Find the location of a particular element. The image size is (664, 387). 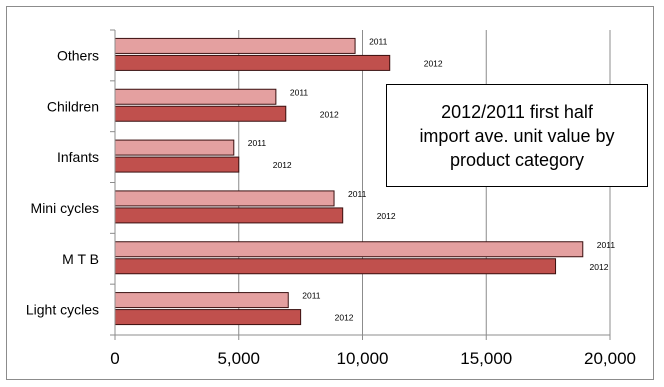

x-tick-label: 10,000 is located at coordinates (363, 358).